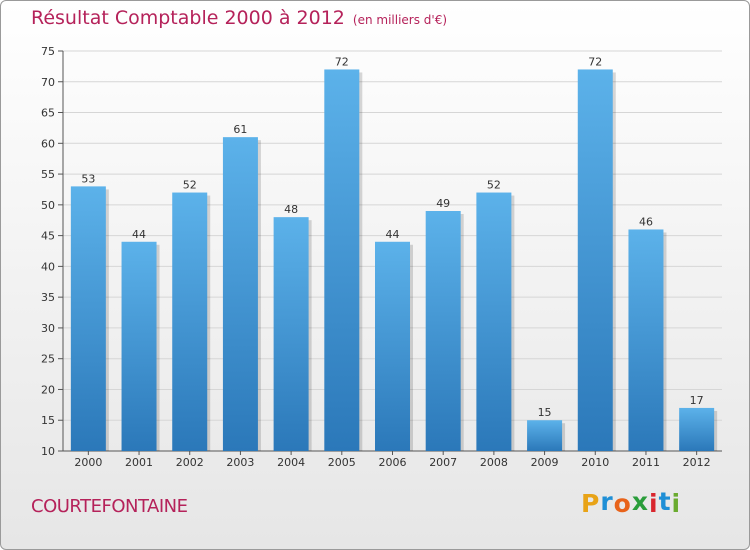  Describe the element at coordinates (646, 340) in the screenshot. I see `bar-2011` at that location.